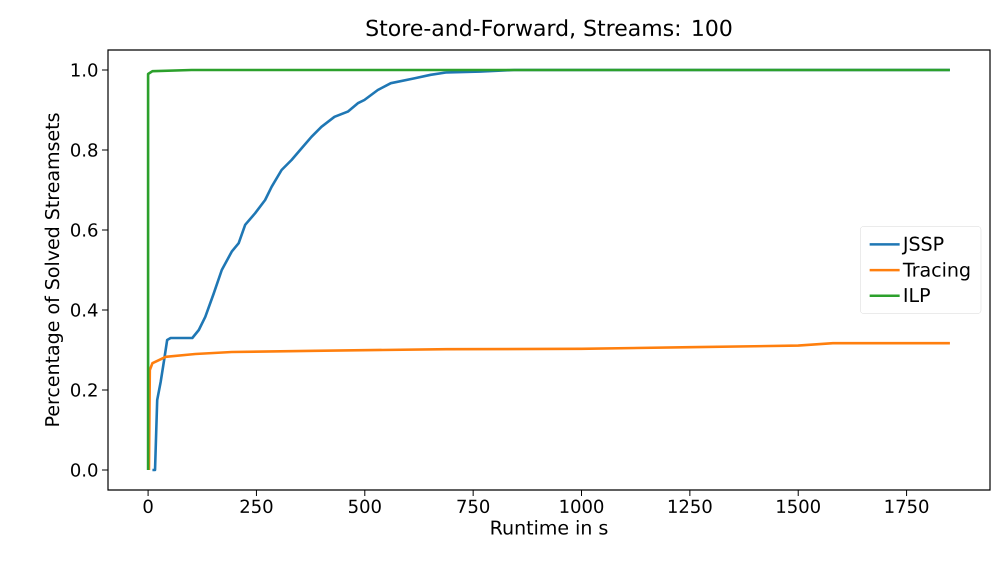 This screenshot has height=574, width=997. Describe the element at coordinates (85, 70) in the screenshot. I see `y-tick-label: 1.0` at that location.